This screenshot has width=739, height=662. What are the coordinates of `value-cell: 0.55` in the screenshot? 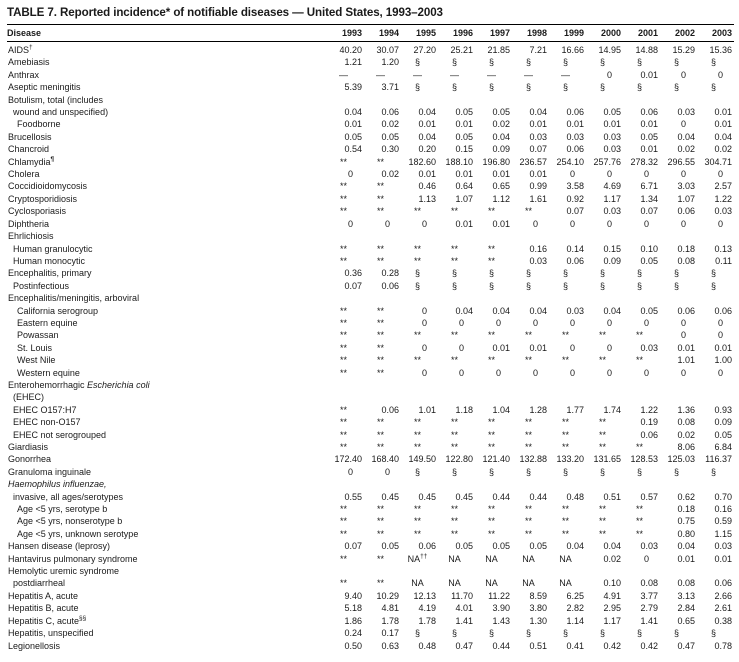 It's located at (353, 496).